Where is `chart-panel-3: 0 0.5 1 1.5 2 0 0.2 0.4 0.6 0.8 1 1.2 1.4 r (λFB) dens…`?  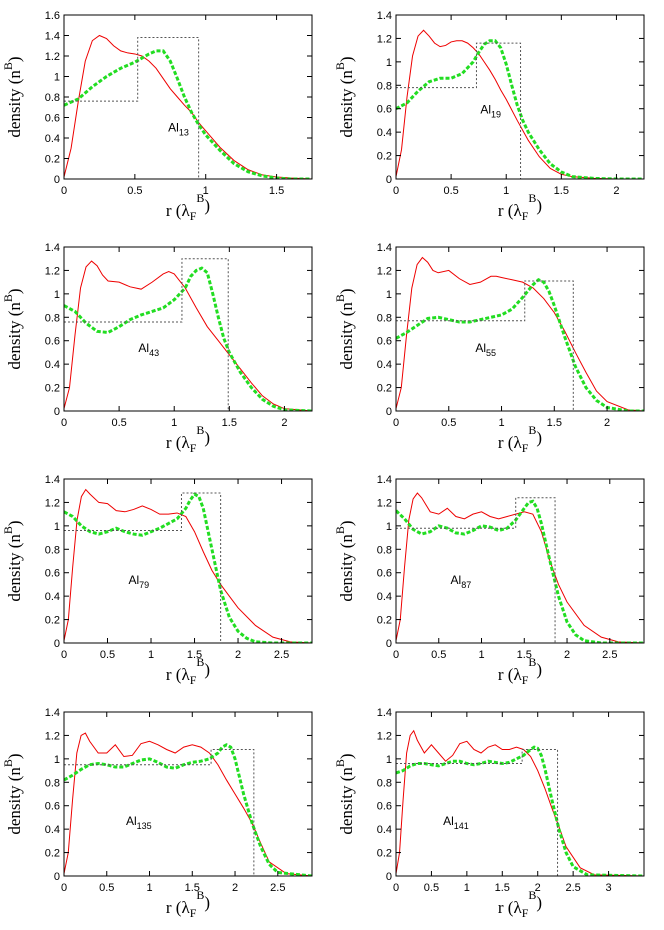 chart-panel-3: 0 0.5 1 1.5 2 0 0.2 0.4 0.6 0.8 1 1.2 1.4 r (λFB) dens… is located at coordinates (157, 348).